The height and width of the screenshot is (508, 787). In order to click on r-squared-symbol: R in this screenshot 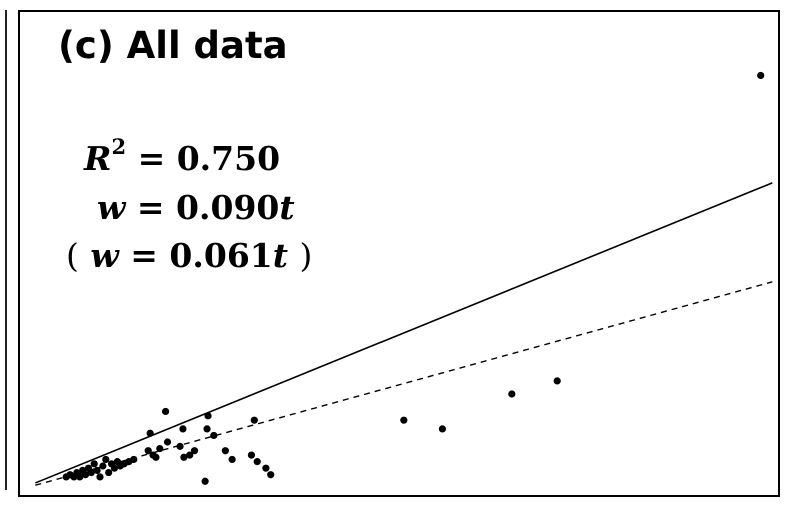, I will do `click(98, 158)`.